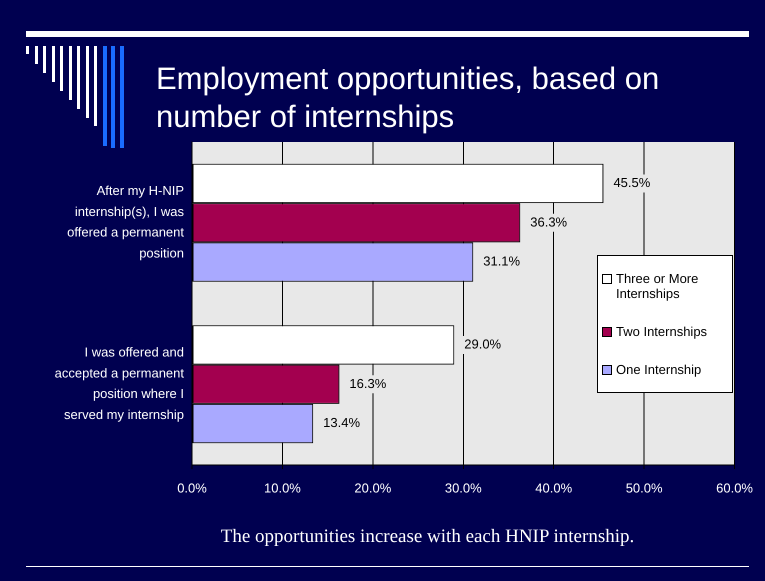  What do you see at coordinates (662, 331) in the screenshot?
I see `legend-label: Two Internships` at bounding box center [662, 331].